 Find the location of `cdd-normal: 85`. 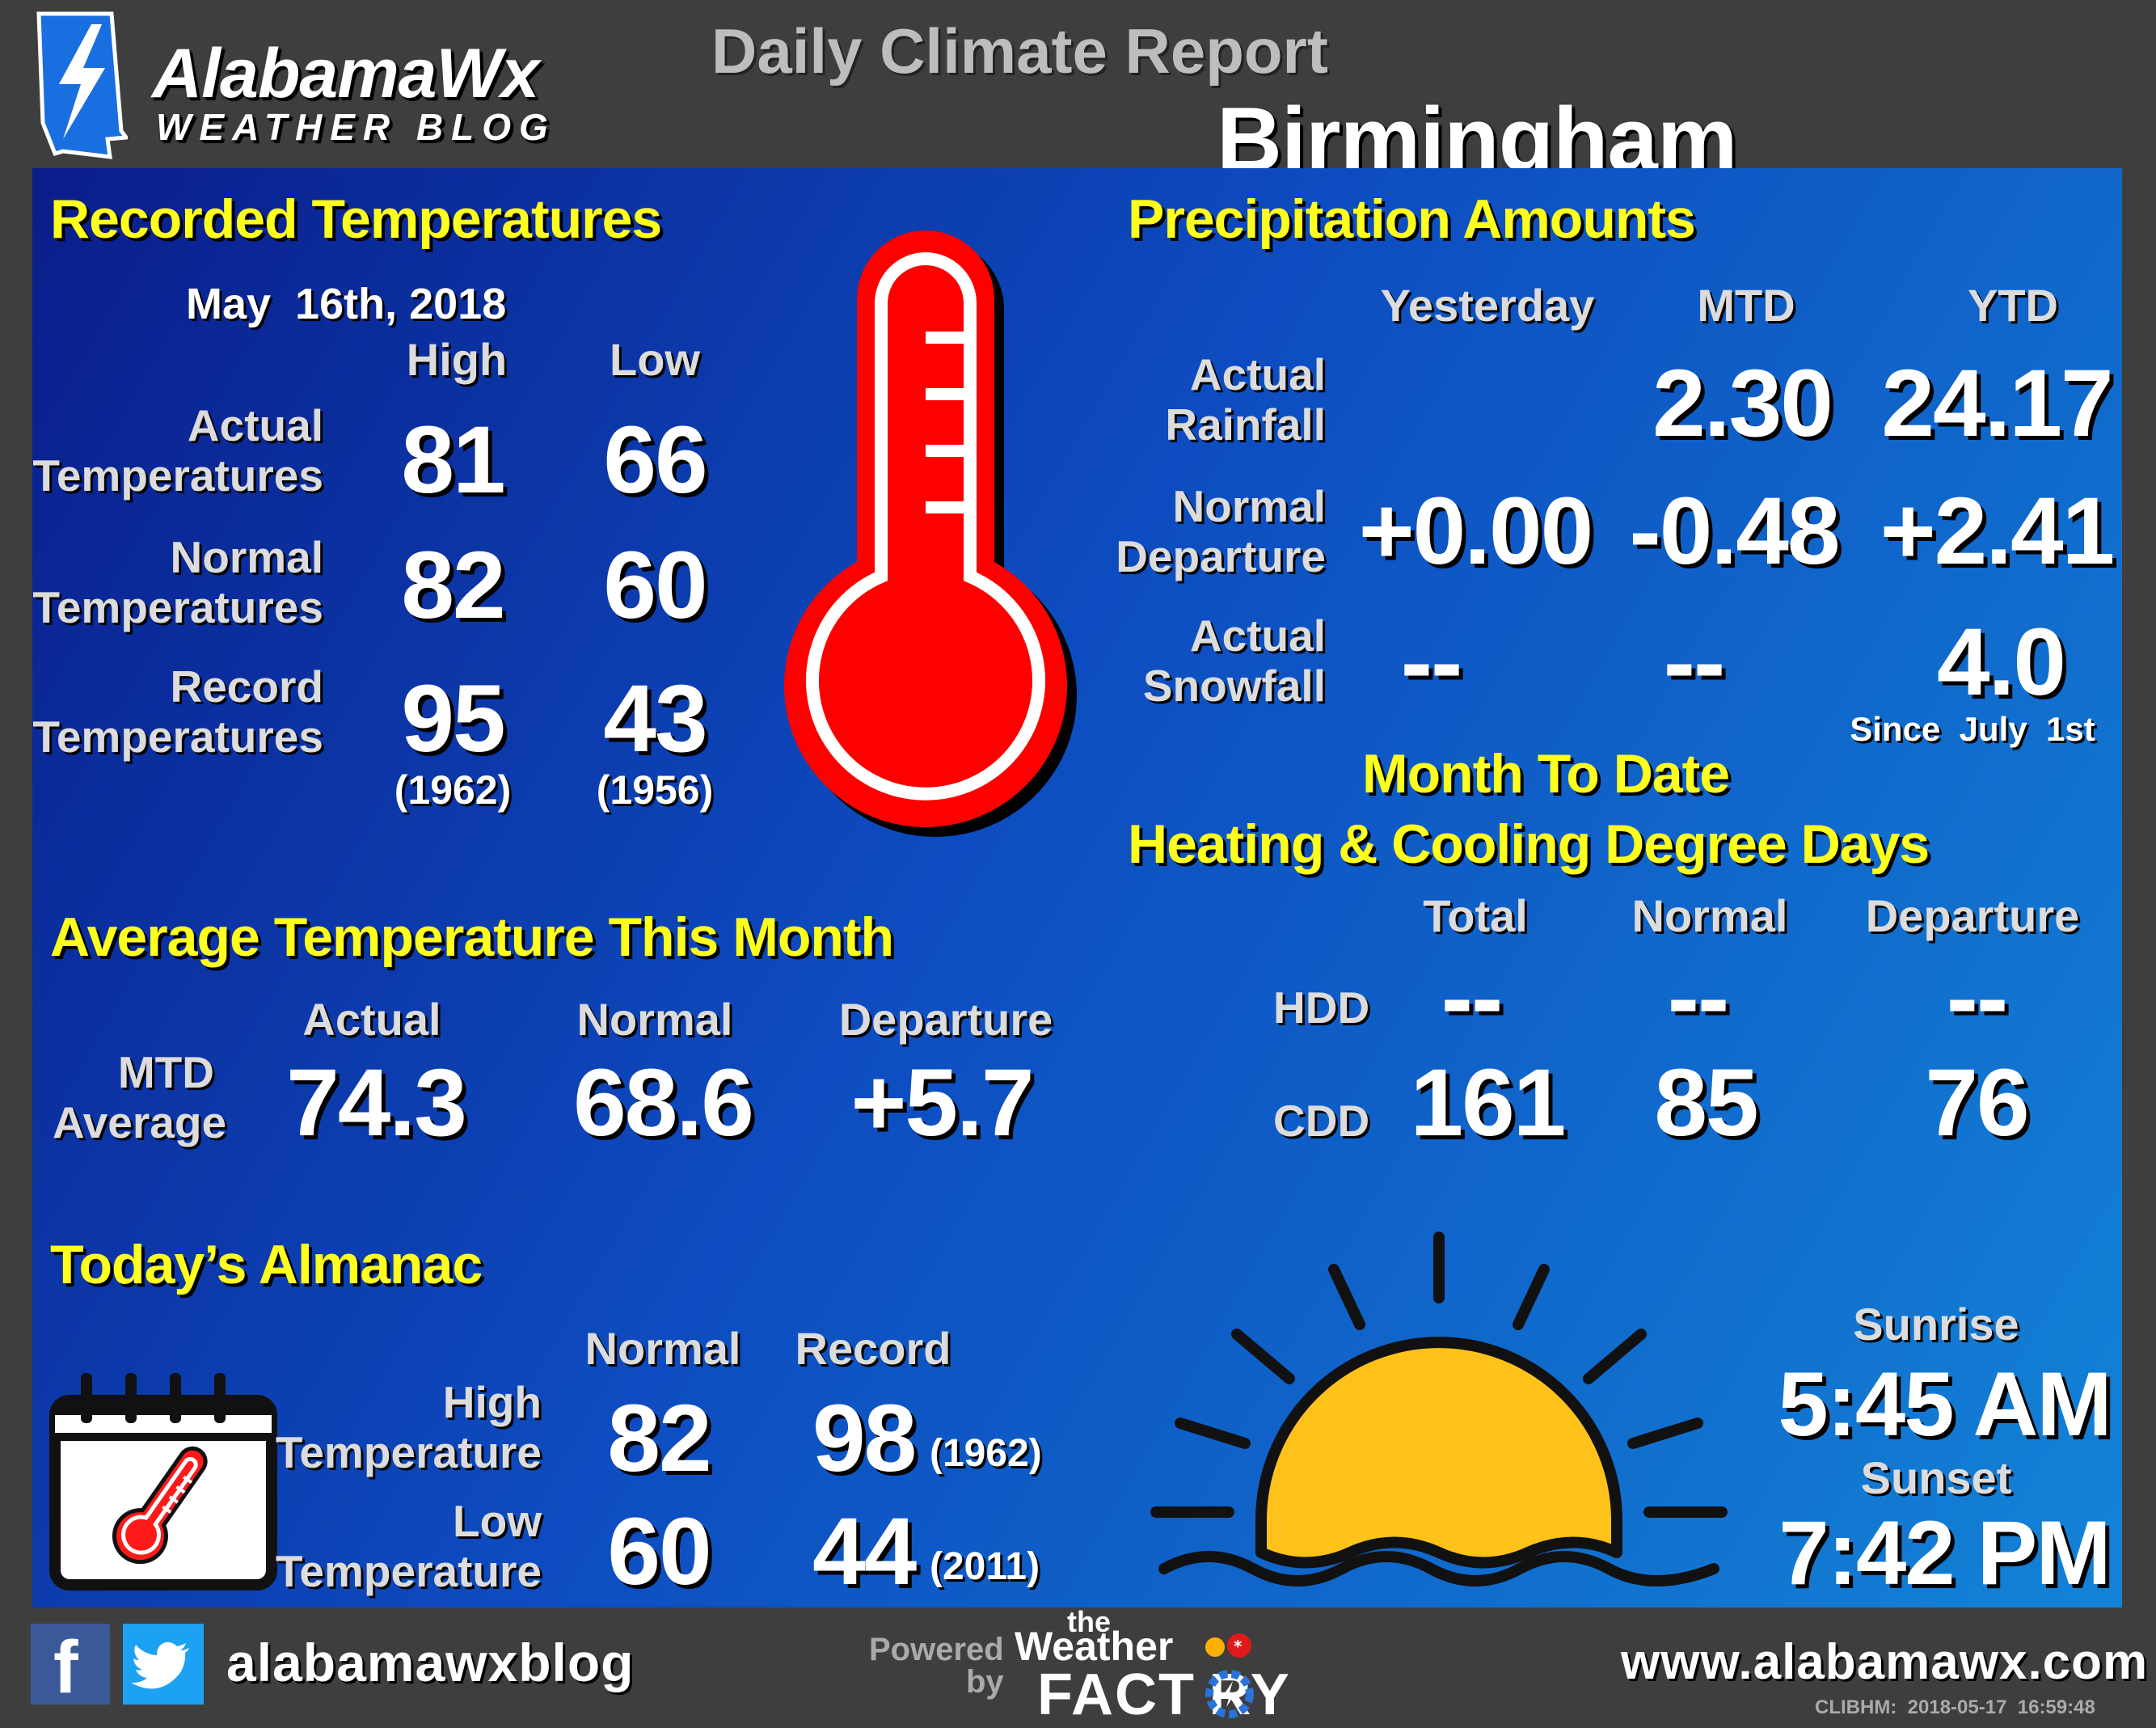

cdd-normal: 85 is located at coordinates (1706, 1103).